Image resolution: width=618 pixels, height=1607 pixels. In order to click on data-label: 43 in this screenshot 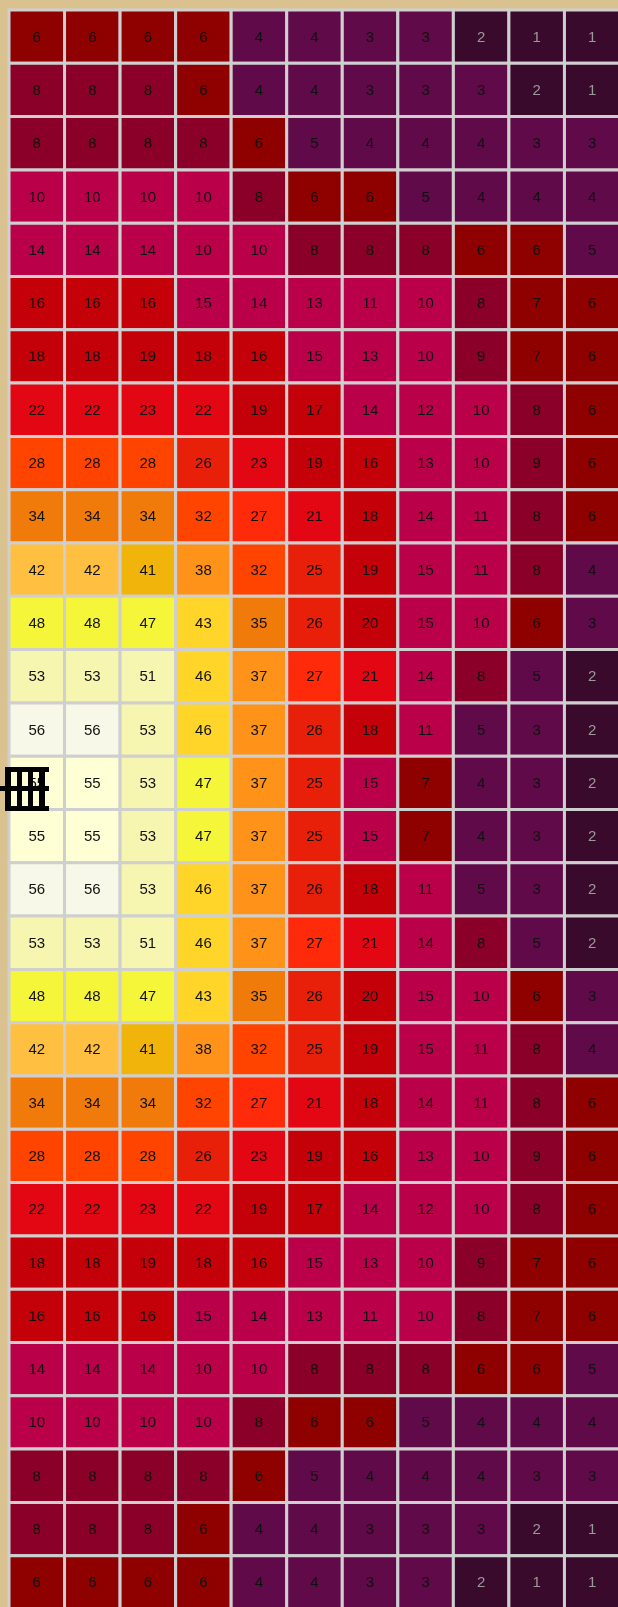, I will do `click(203, 996)`.